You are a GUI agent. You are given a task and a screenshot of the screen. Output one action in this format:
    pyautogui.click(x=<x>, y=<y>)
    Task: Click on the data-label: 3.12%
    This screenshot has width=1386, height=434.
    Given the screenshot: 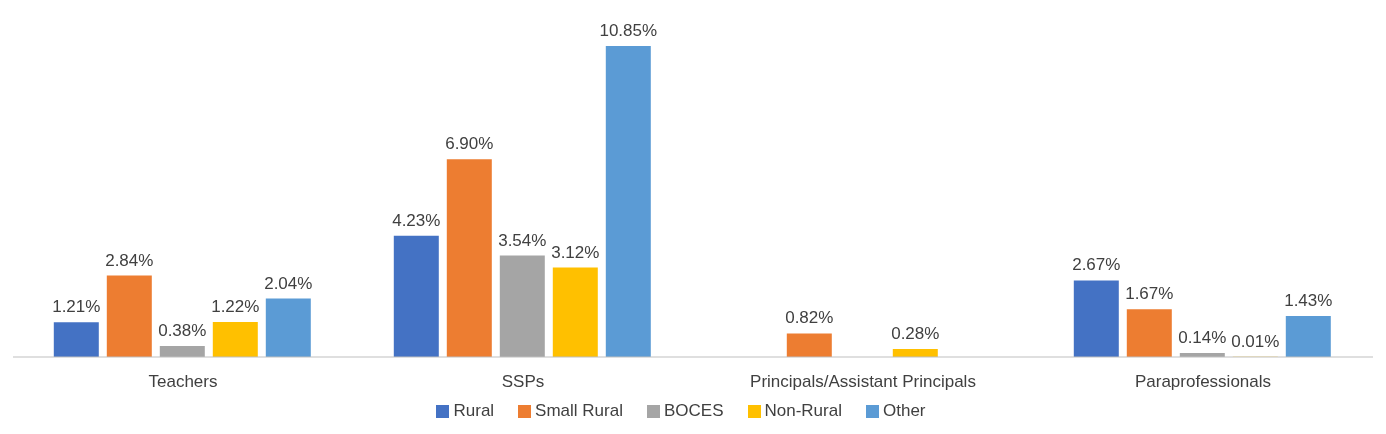 What is the action you would take?
    pyautogui.click(x=575, y=252)
    